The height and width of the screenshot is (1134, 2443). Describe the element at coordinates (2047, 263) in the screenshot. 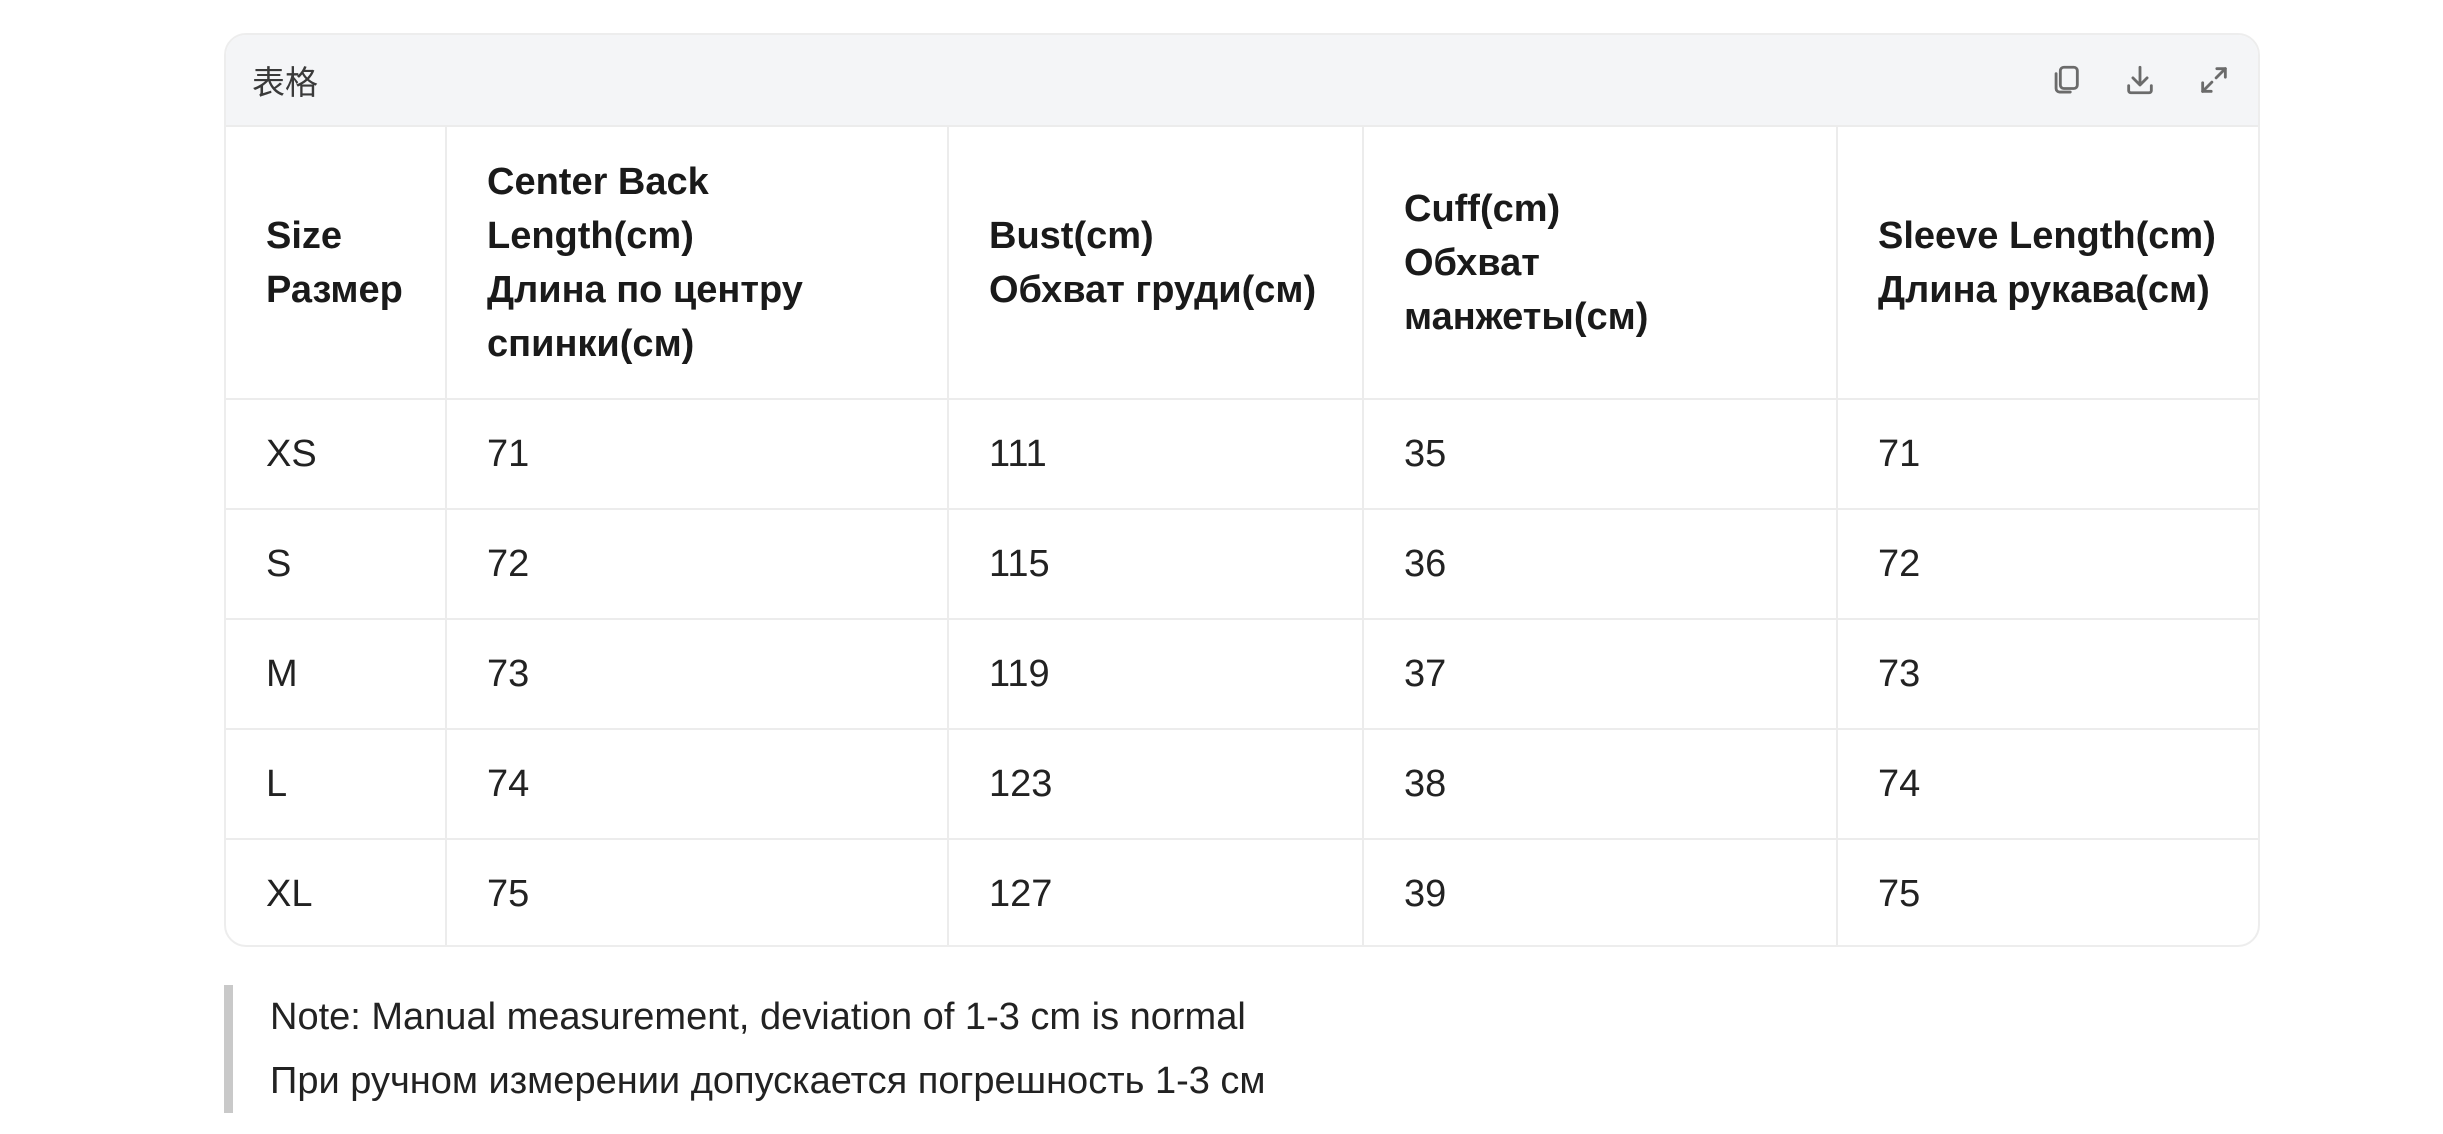

I see `column-header-sleeve-length: Sleeve Length(cm) Длина рукава(см)` at that location.